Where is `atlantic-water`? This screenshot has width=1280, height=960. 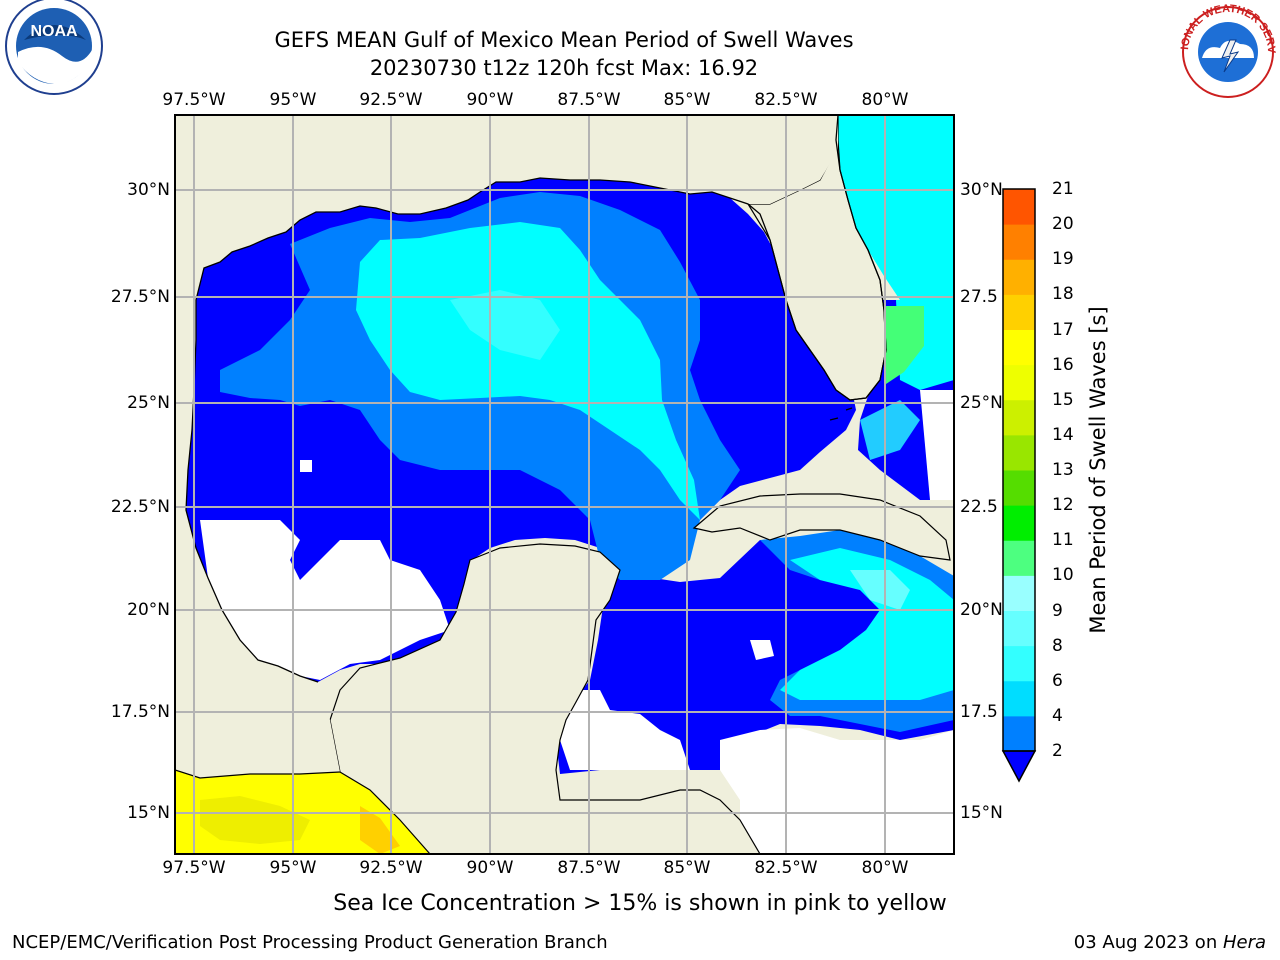 atlantic-water is located at coordinates (895, 207).